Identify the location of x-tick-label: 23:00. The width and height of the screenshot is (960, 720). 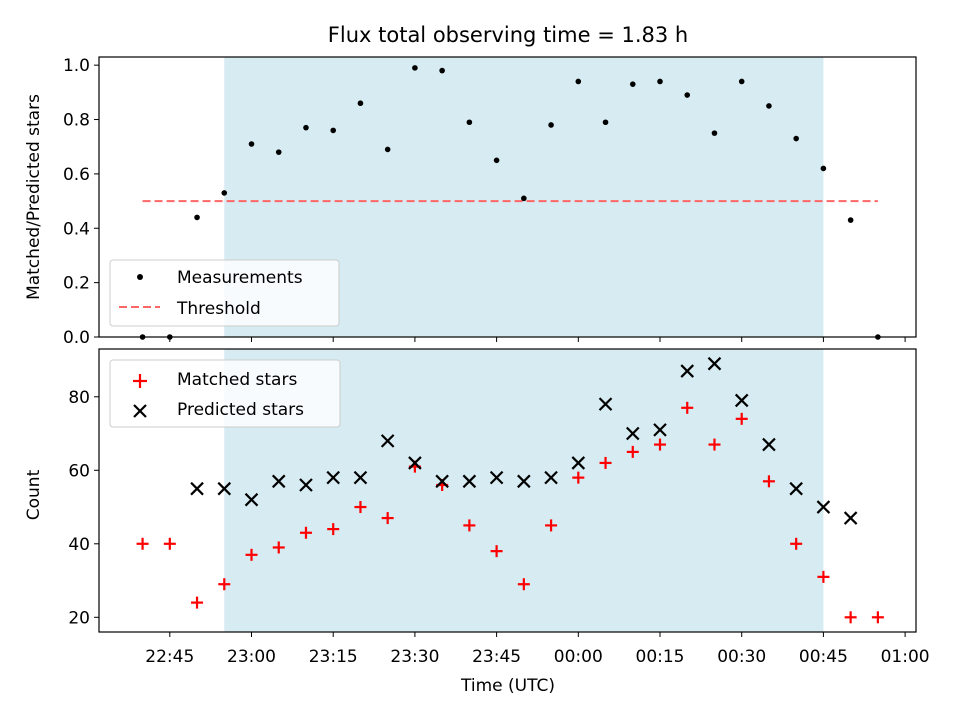
(251, 657).